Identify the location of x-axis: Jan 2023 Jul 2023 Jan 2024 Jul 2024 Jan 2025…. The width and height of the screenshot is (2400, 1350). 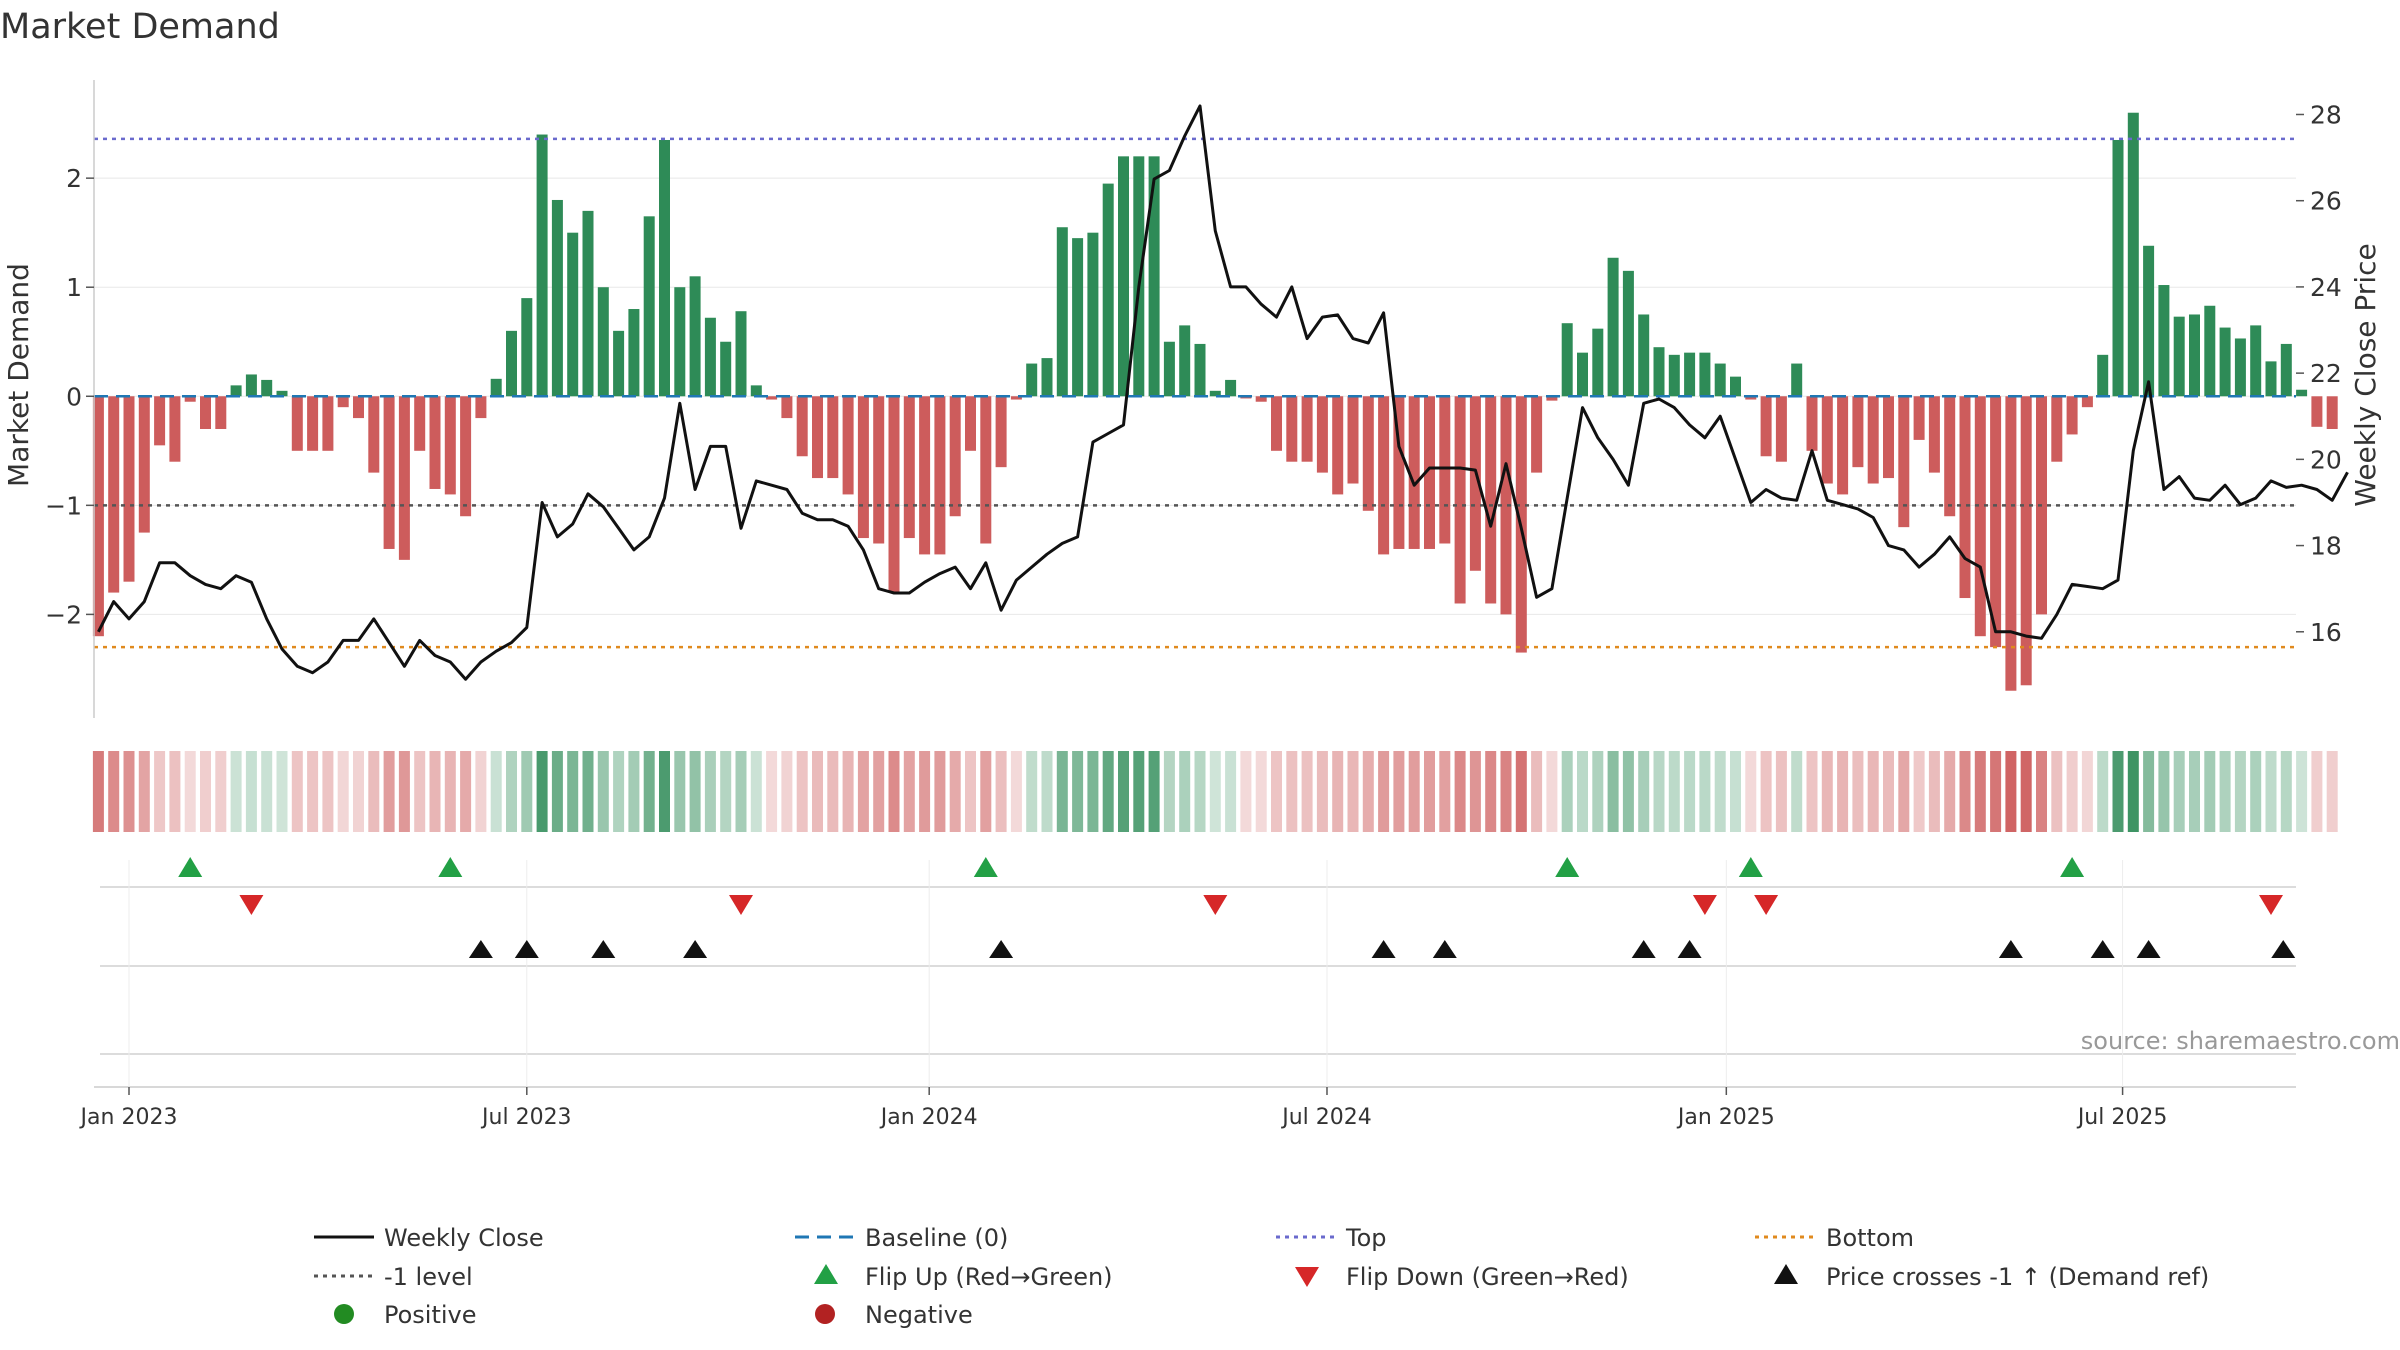
(1123, 1108).